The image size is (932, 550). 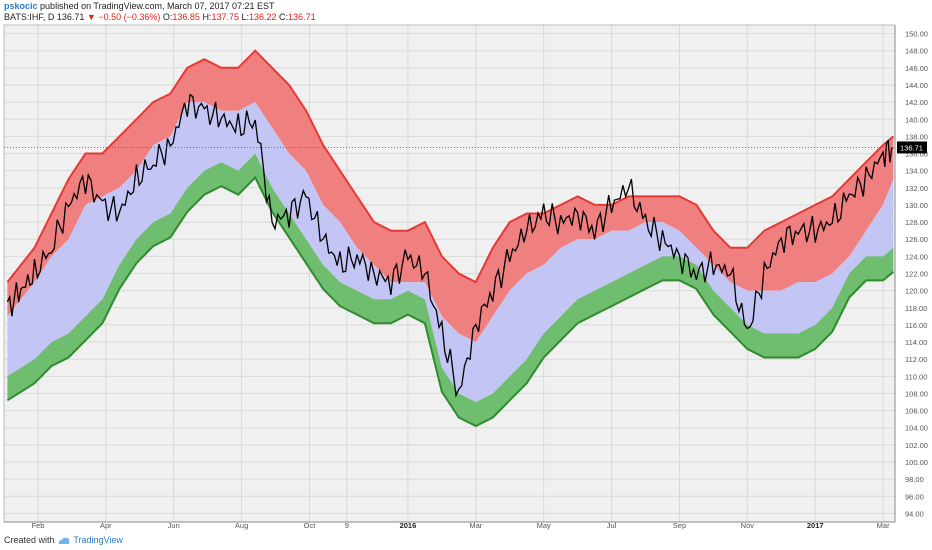 What do you see at coordinates (679, 525) in the screenshot?
I see `x-tick-label: Sep` at bounding box center [679, 525].